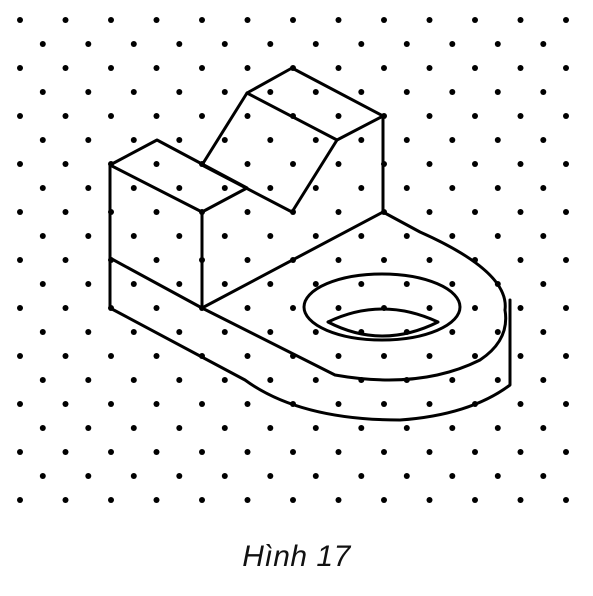 This screenshot has width=593, height=596. Describe the element at coordinates (354, 344) in the screenshot. I see `base-plate-top-front-edge` at that location.